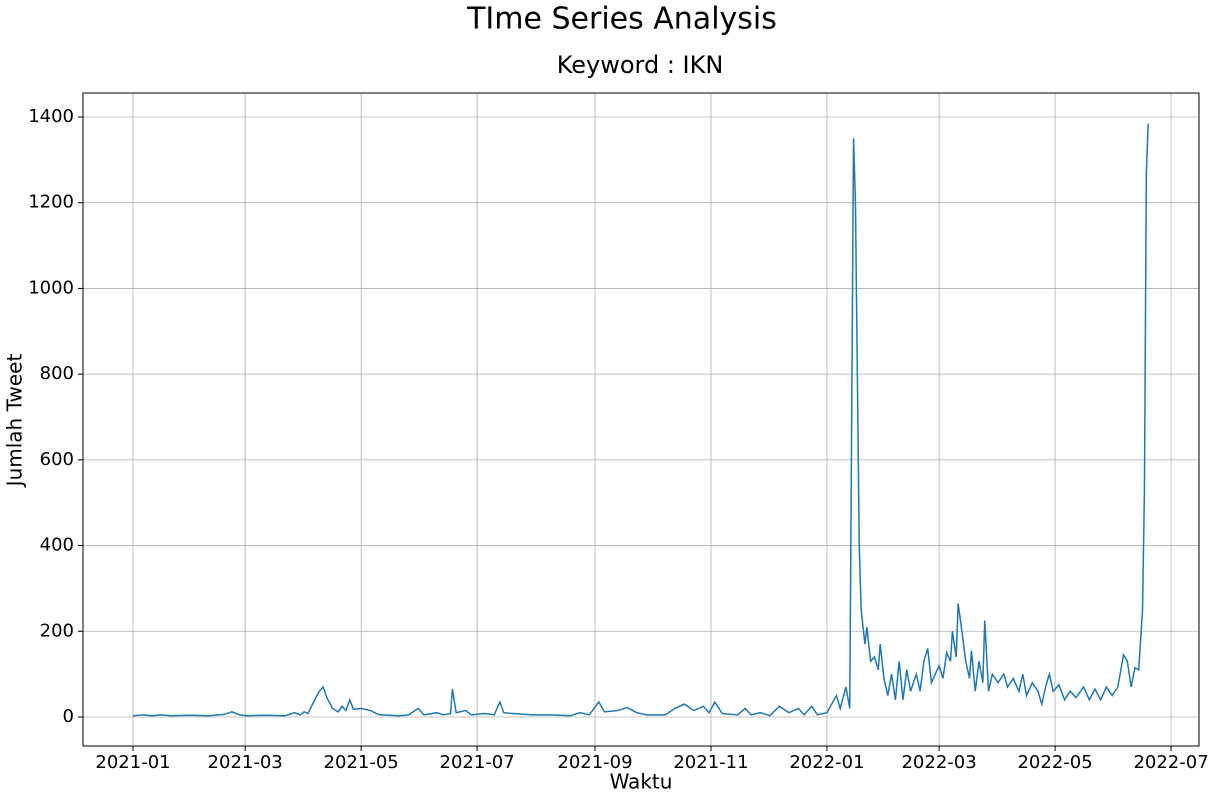 The image size is (1213, 805). What do you see at coordinates (361, 762) in the screenshot?
I see `x-tick-label: 2021-05` at bounding box center [361, 762].